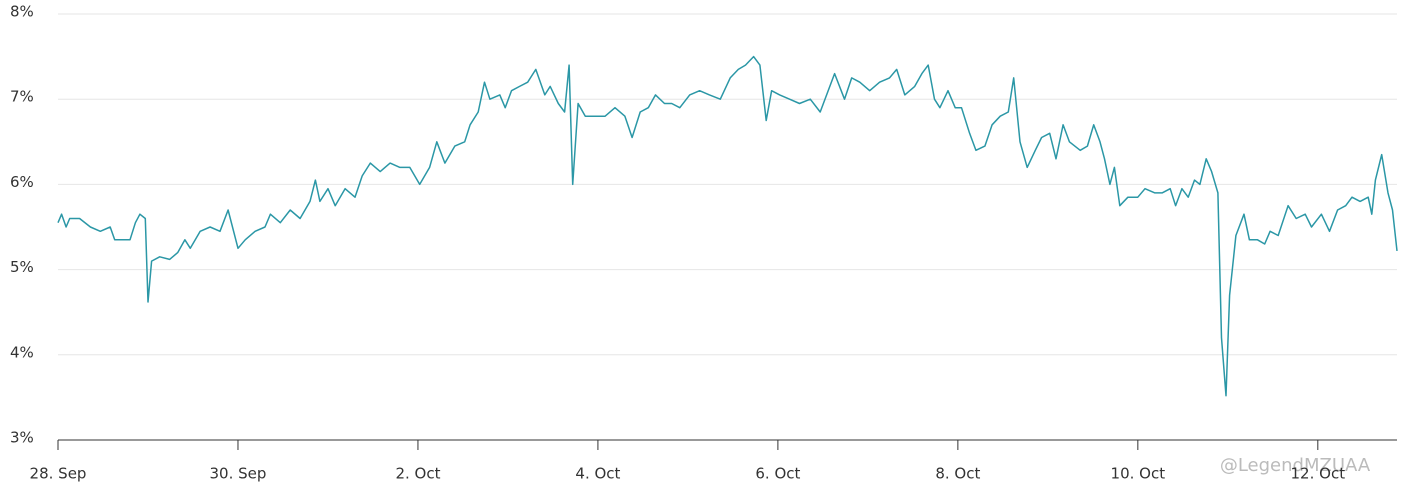 The width and height of the screenshot is (1413, 495). What do you see at coordinates (1318, 474) in the screenshot?
I see `x-tick-label: 12. Oct` at bounding box center [1318, 474].